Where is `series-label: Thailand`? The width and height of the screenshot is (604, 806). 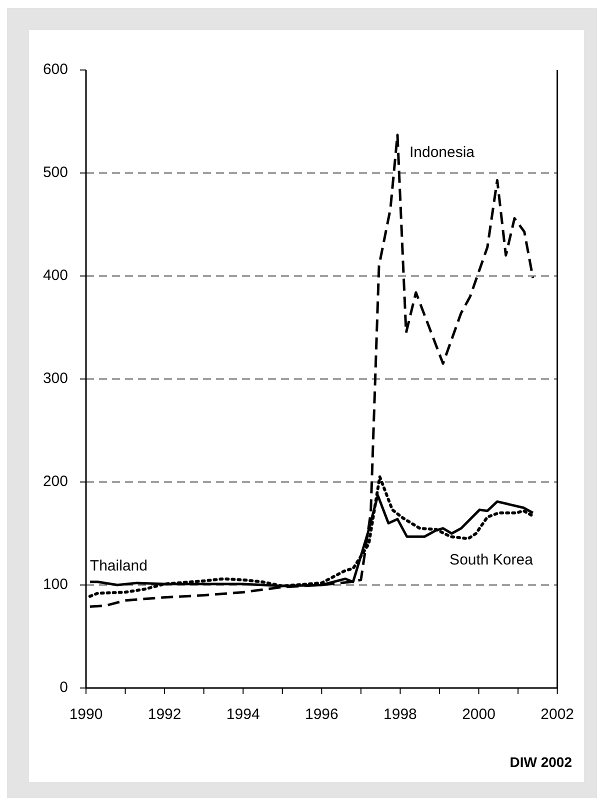 series-label: Thailand is located at coordinates (119, 566).